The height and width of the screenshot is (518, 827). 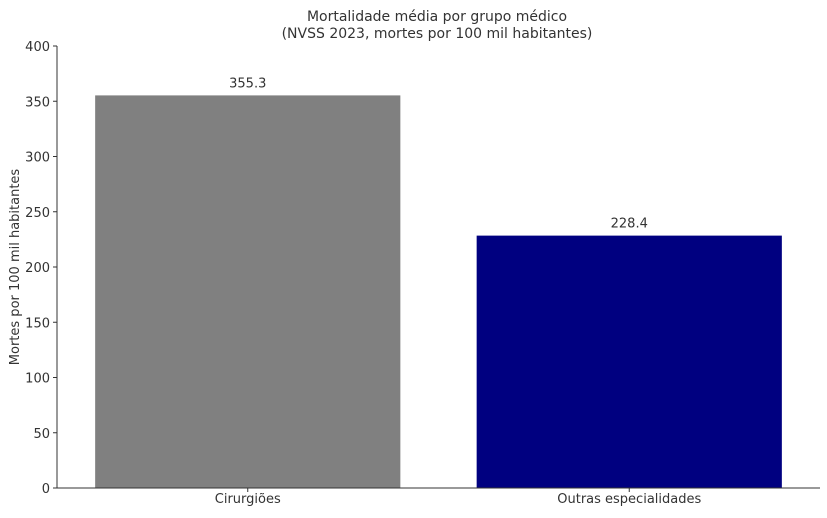 I want to click on y-tick-label: 200, so click(x=37, y=268).